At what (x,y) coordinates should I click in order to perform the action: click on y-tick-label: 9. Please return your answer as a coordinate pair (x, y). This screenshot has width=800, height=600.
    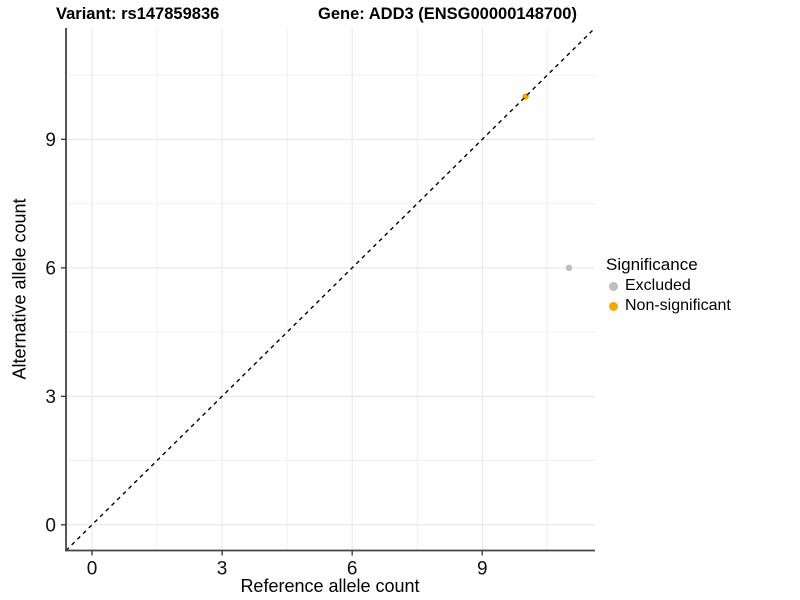
    Looking at the image, I should click on (50, 140).